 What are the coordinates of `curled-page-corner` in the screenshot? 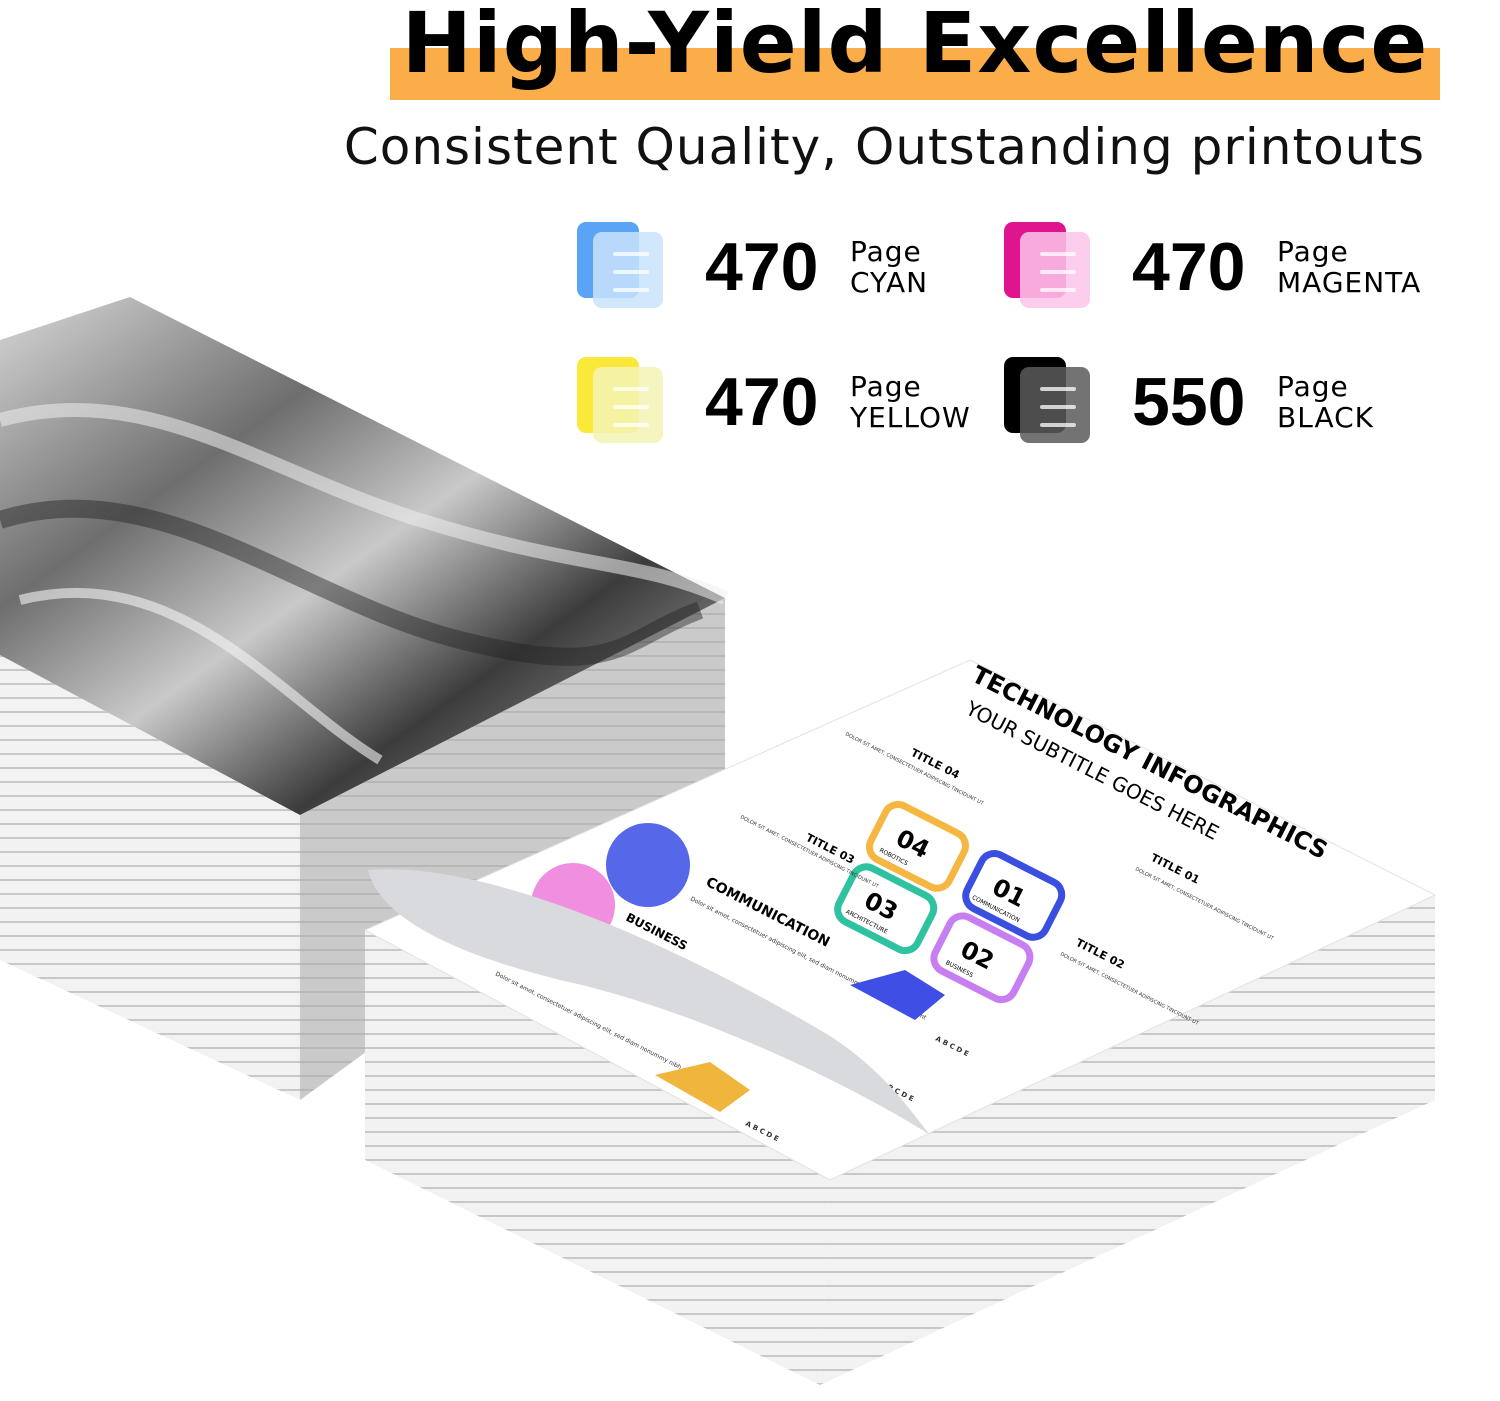 It's located at (649, 1002).